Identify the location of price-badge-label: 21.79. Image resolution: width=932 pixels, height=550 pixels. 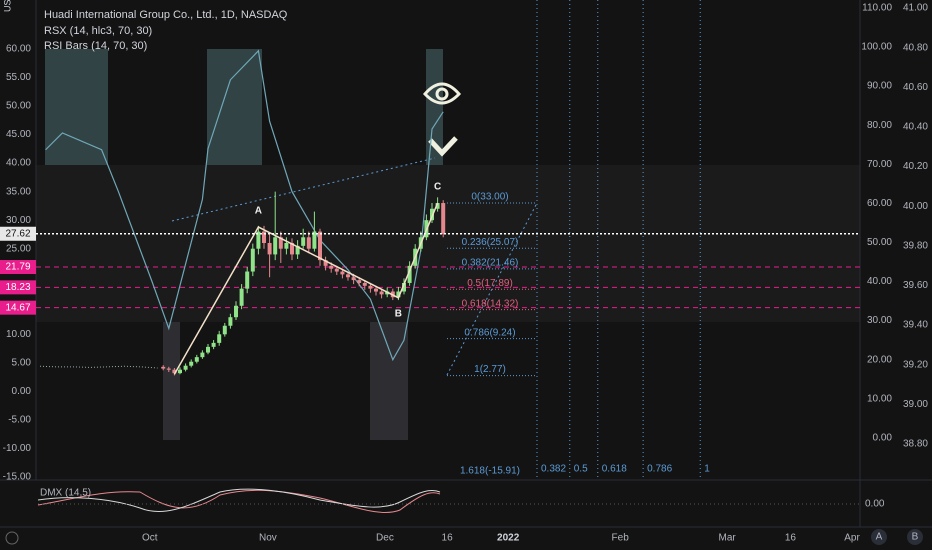
(17, 267).